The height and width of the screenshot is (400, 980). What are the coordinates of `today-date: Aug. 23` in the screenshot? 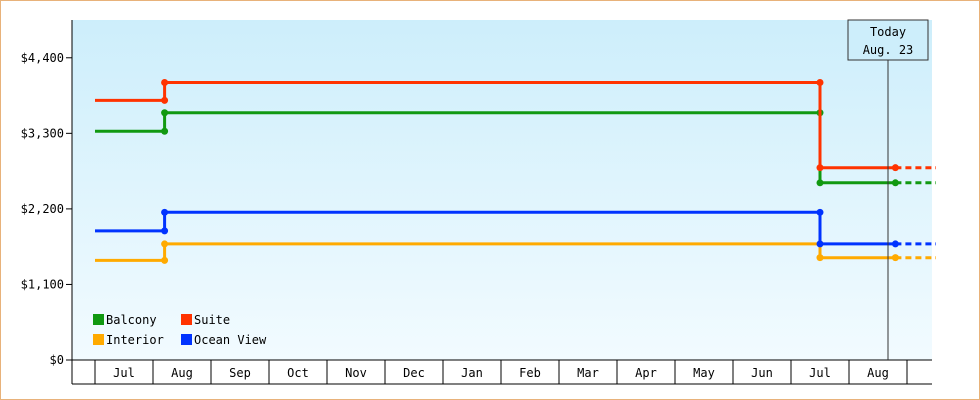 It's located at (888, 50).